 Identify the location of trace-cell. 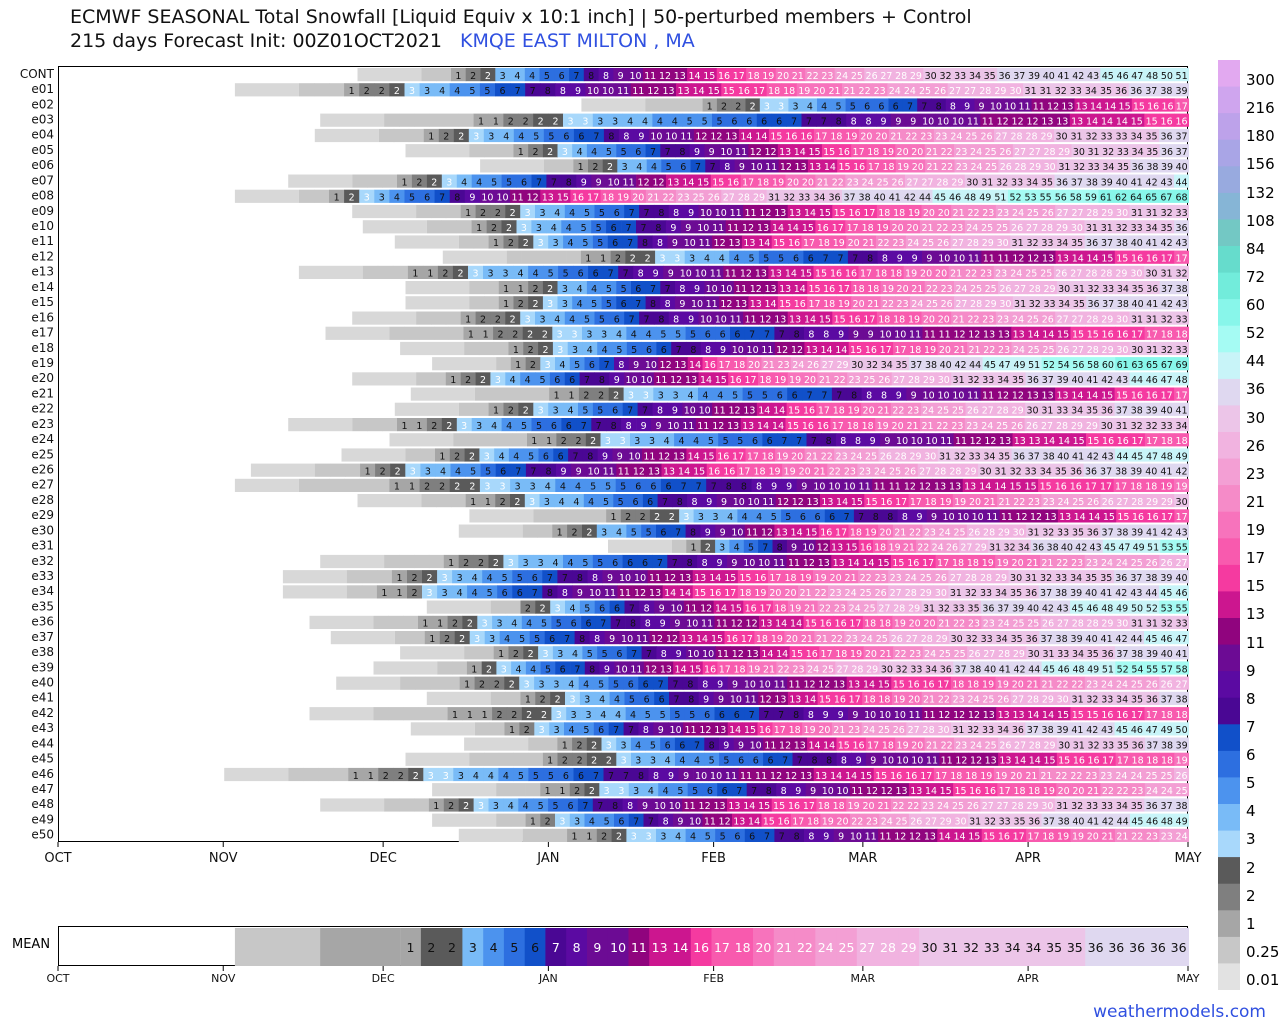
(362, 638).